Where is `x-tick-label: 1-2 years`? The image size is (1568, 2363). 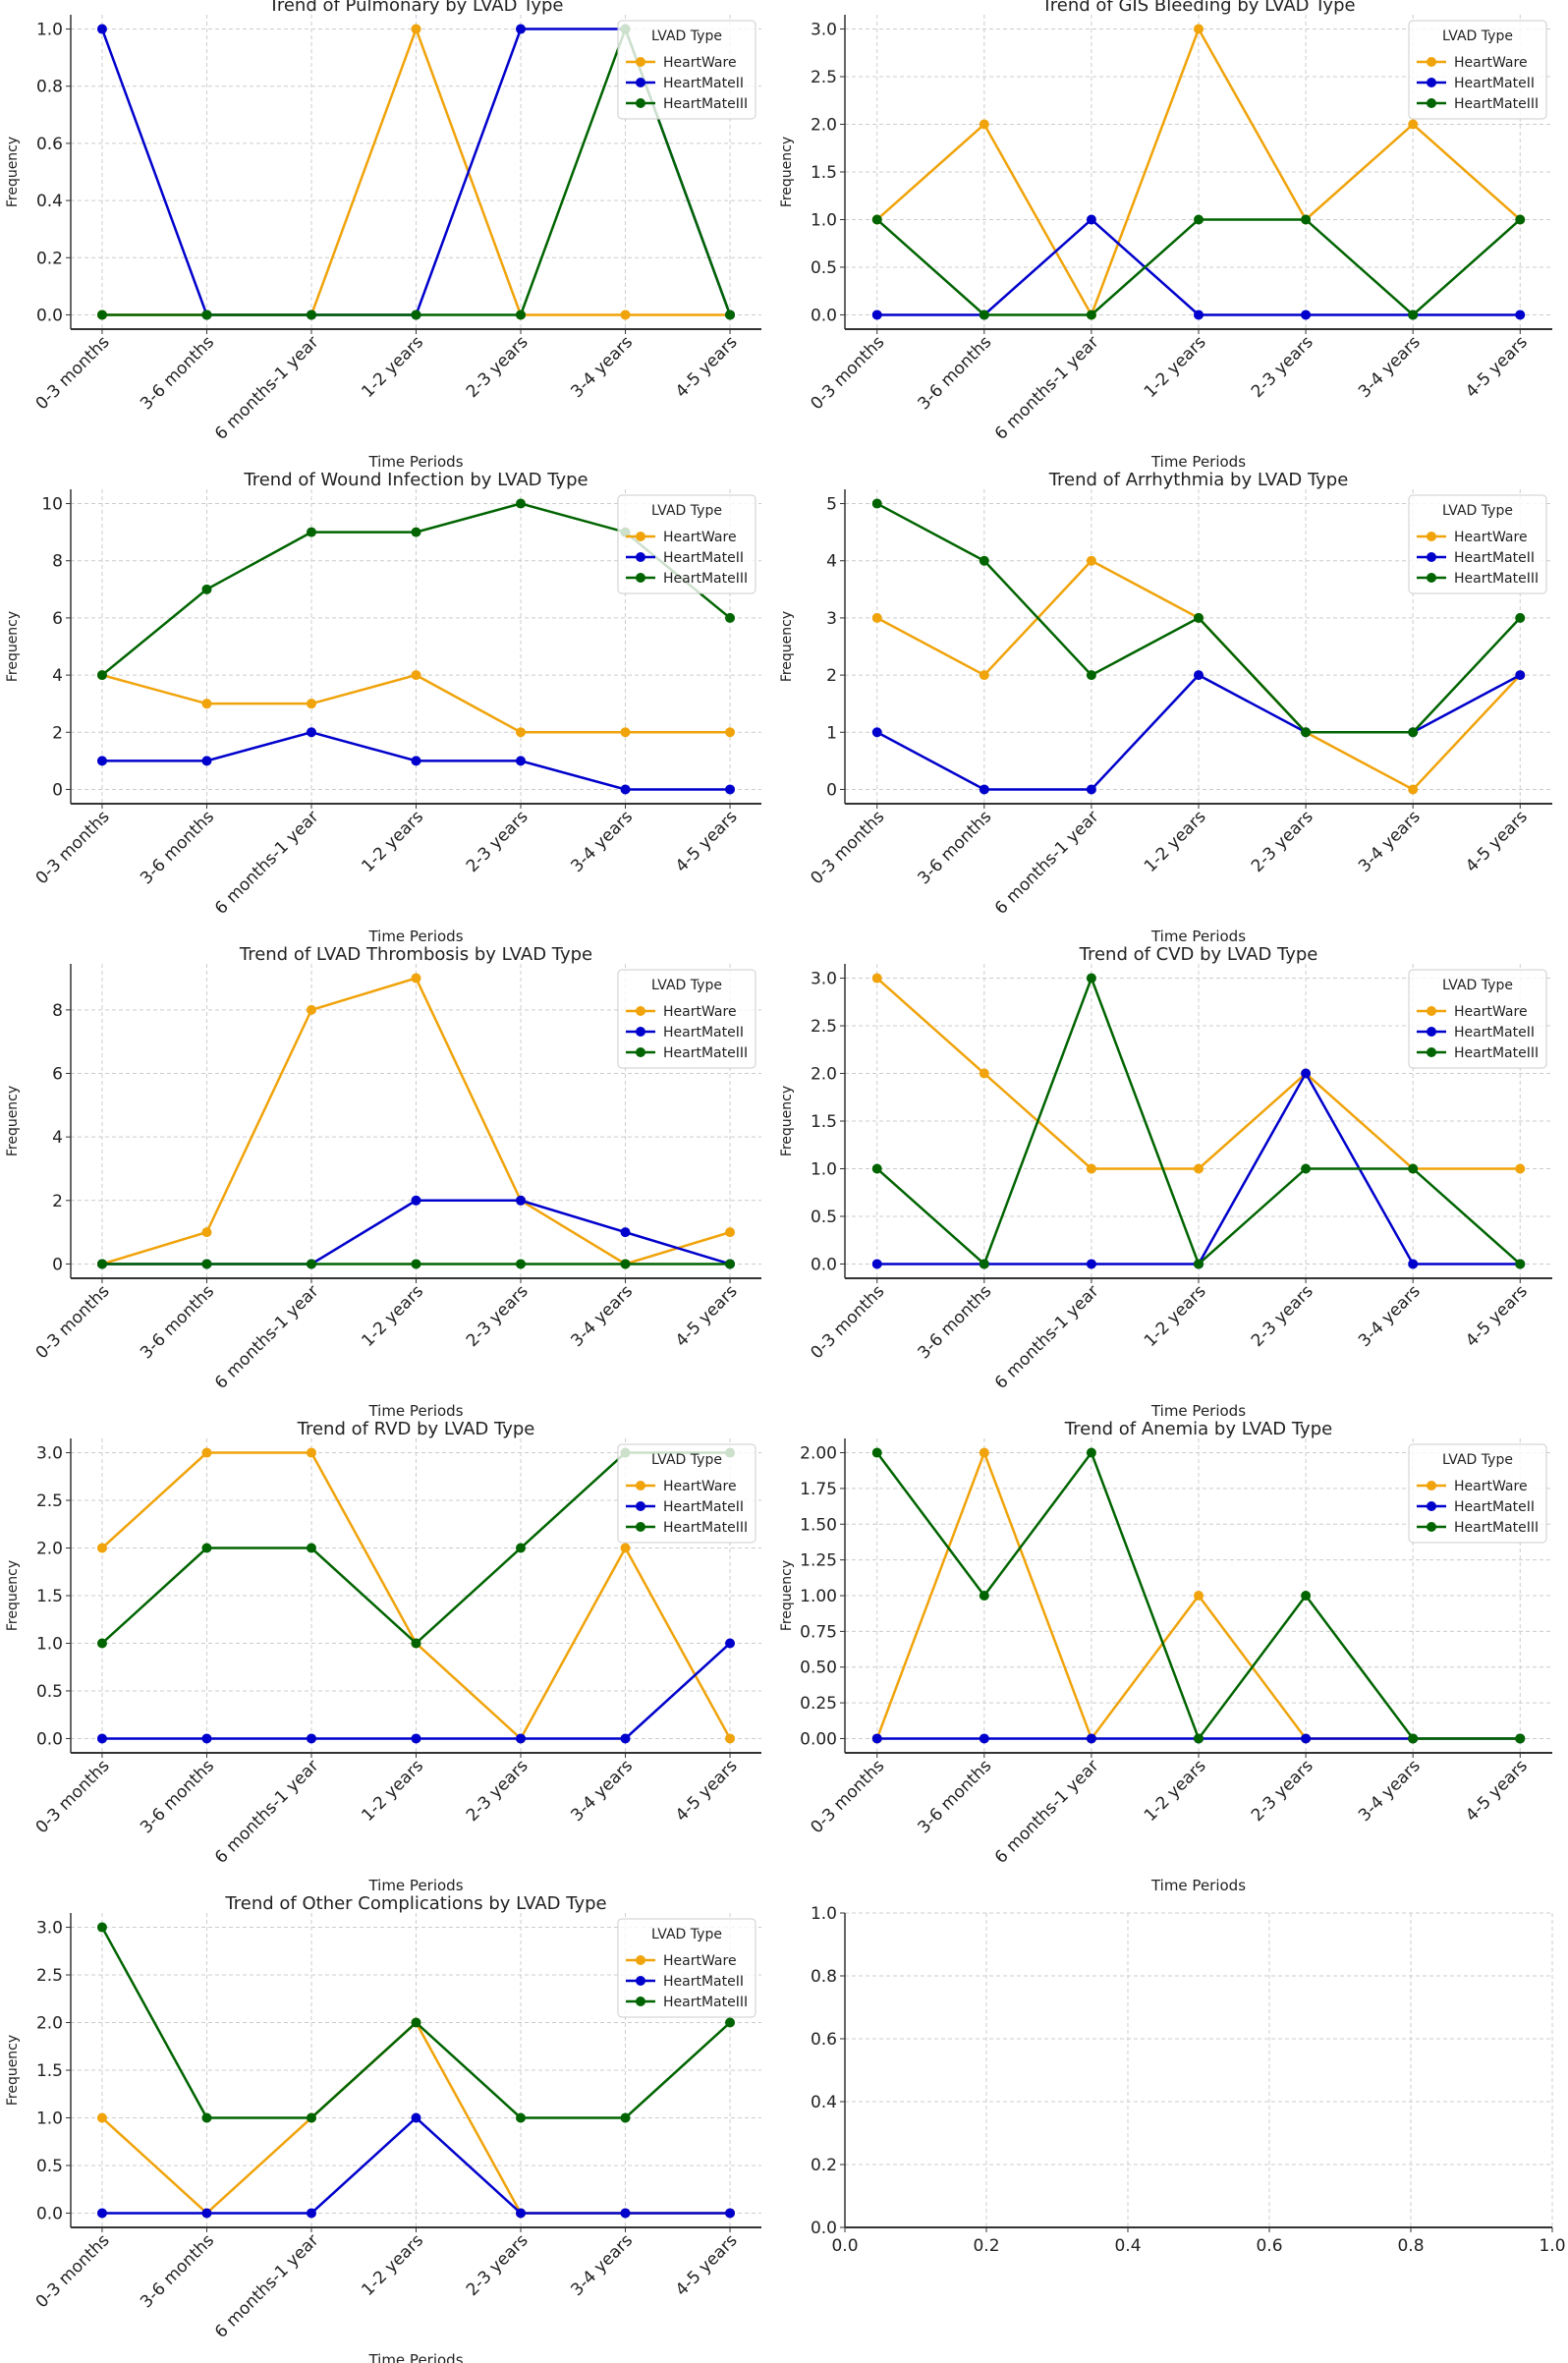
x-tick-label: 1-2 years is located at coordinates (1175, 367).